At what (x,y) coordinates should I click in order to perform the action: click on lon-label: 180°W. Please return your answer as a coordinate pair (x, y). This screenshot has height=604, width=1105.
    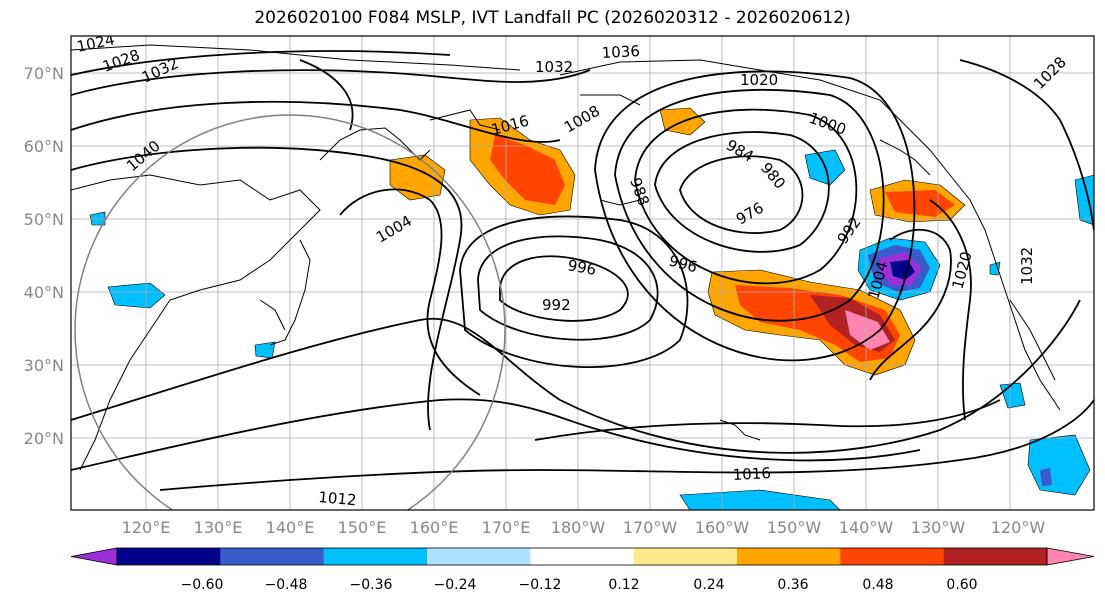
    Looking at the image, I should click on (578, 527).